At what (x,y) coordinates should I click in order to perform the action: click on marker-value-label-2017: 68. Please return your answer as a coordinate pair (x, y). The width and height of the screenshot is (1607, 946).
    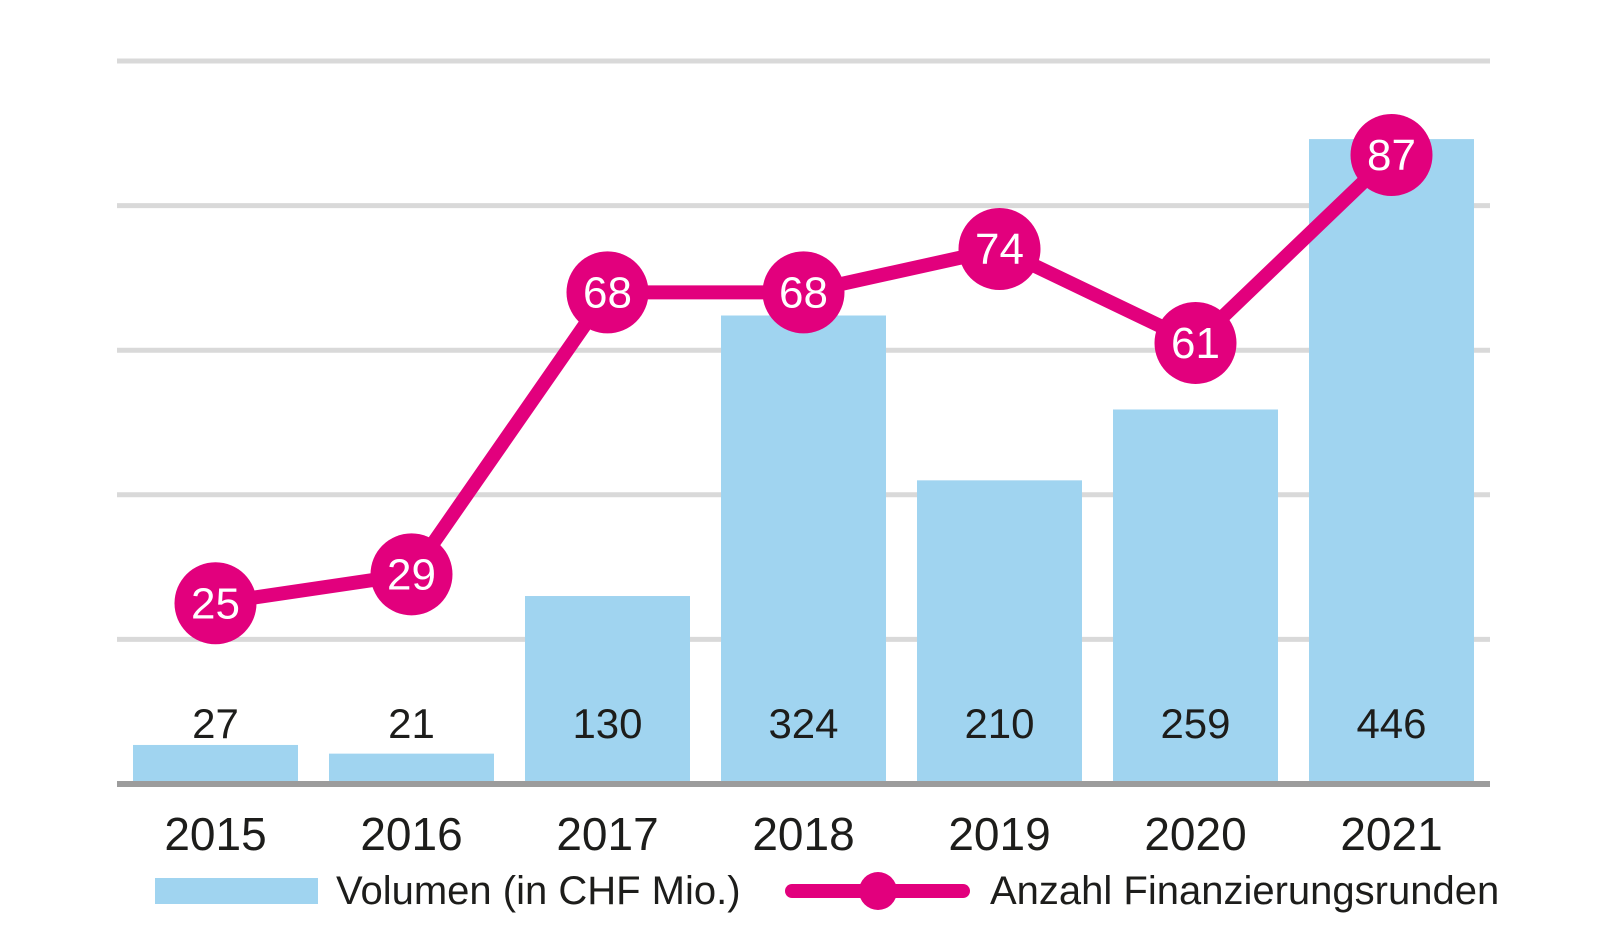
    Looking at the image, I should click on (607, 292).